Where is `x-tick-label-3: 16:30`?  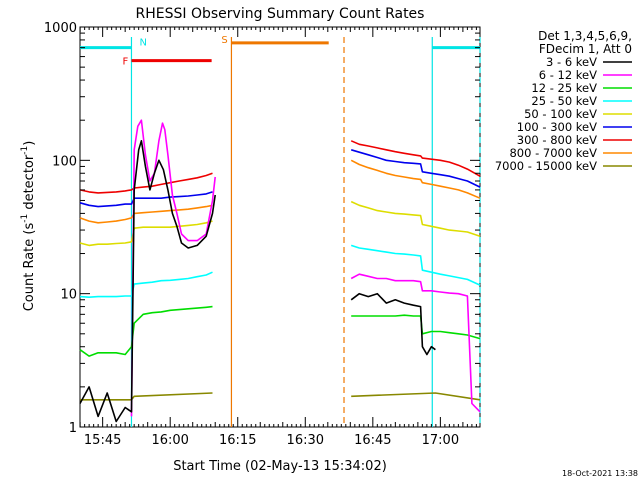 x-tick-label-3: 16:30 is located at coordinates (305, 440).